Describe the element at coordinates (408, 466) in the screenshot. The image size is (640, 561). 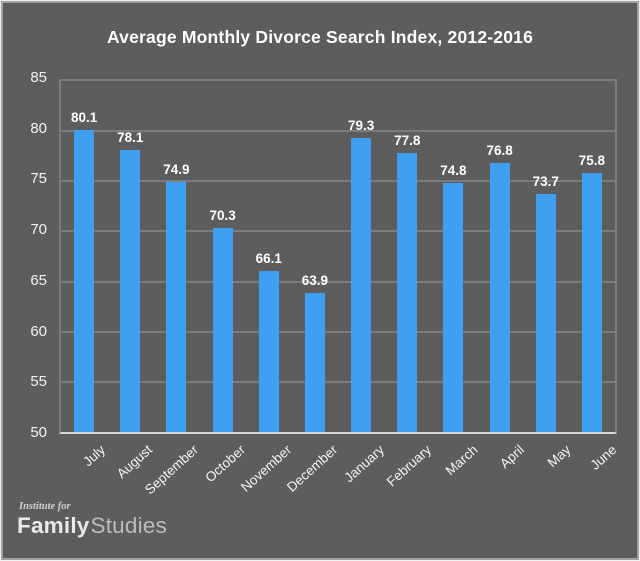
I see `x-axis-label-february: February` at that location.